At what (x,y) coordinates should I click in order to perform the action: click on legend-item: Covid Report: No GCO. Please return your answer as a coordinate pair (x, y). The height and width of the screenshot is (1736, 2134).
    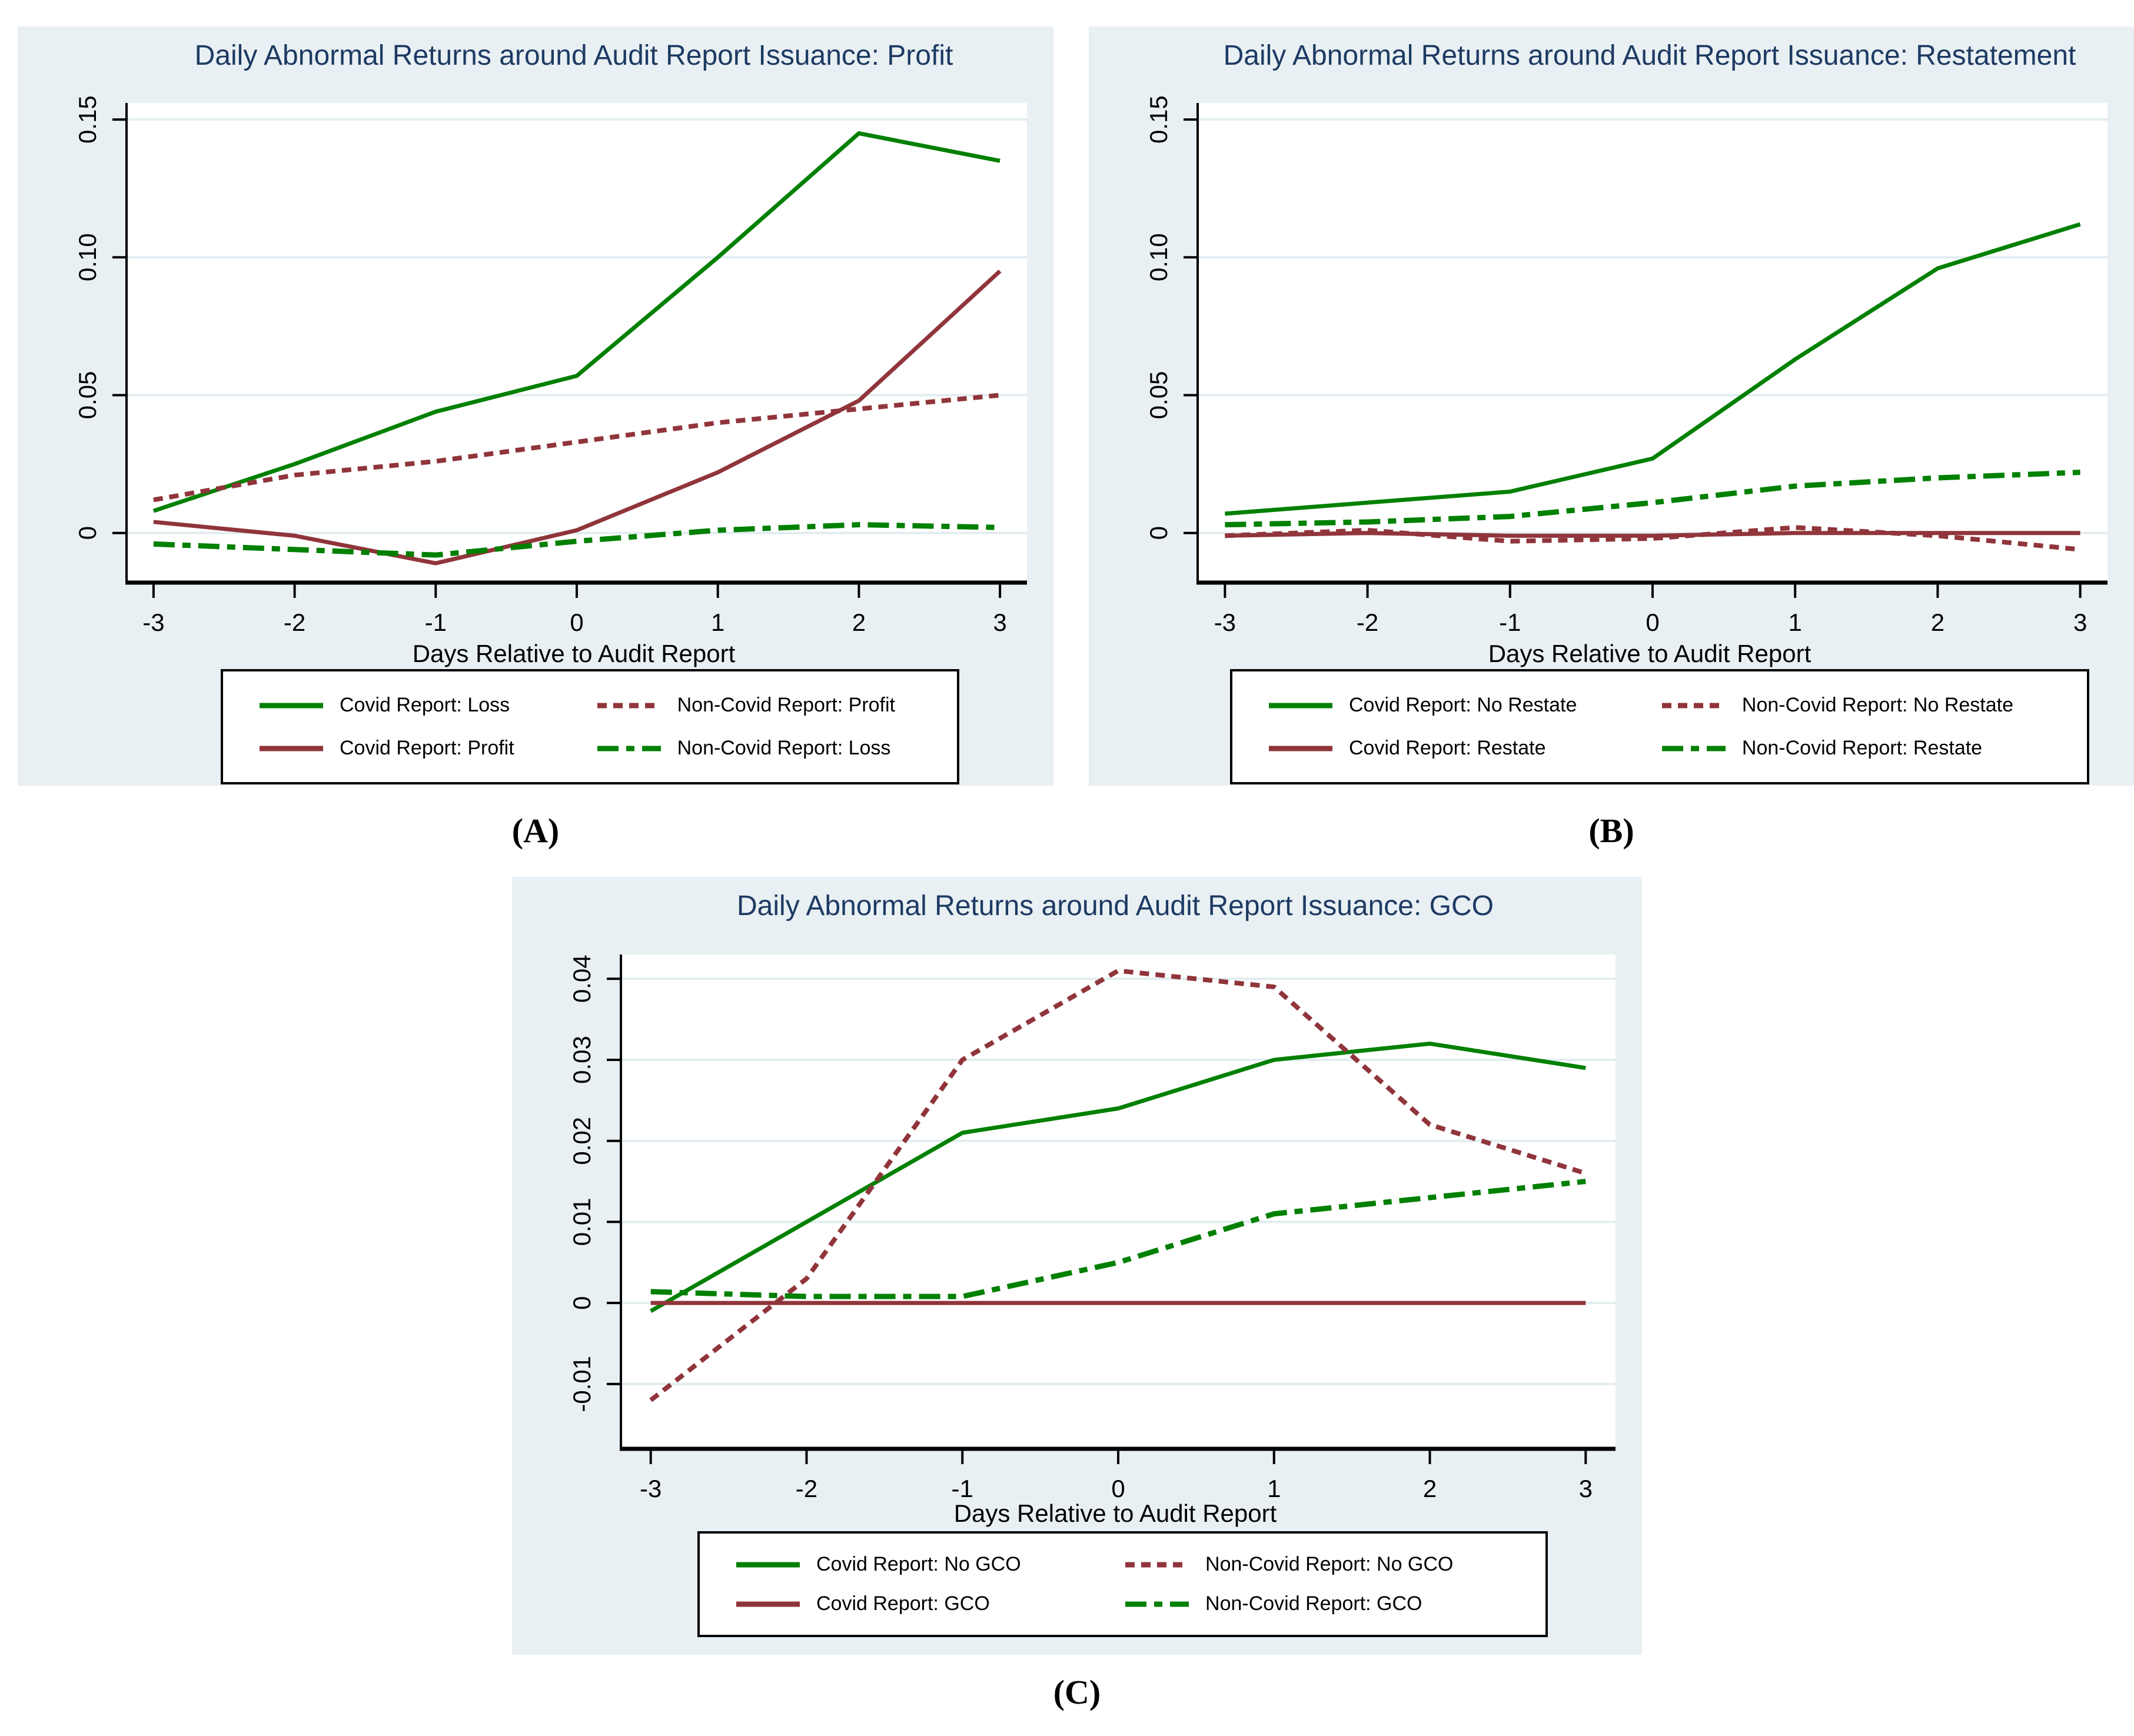
    Looking at the image, I should click on (894, 1565).